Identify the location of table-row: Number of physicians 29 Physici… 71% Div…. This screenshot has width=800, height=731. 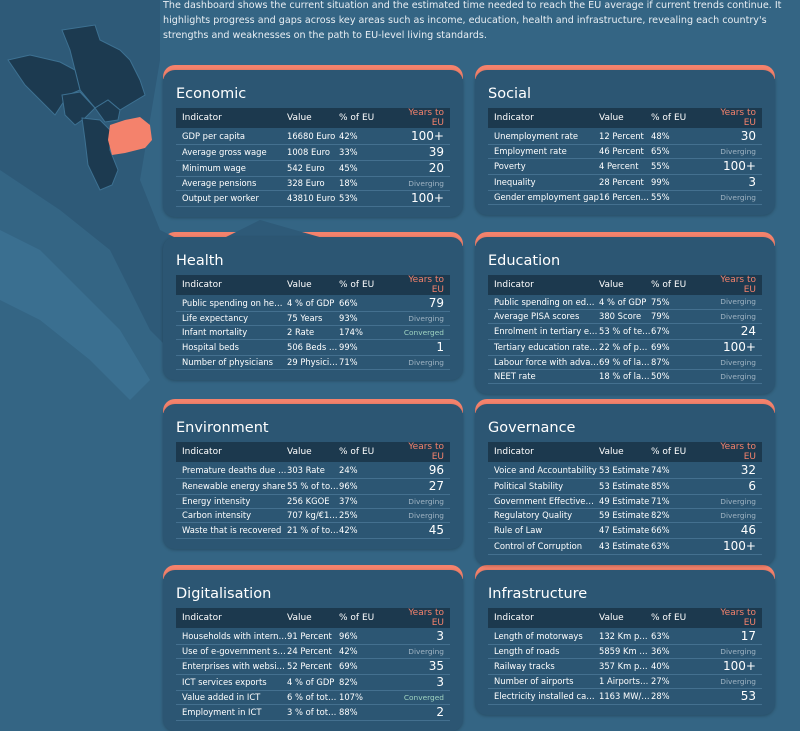
(313, 362).